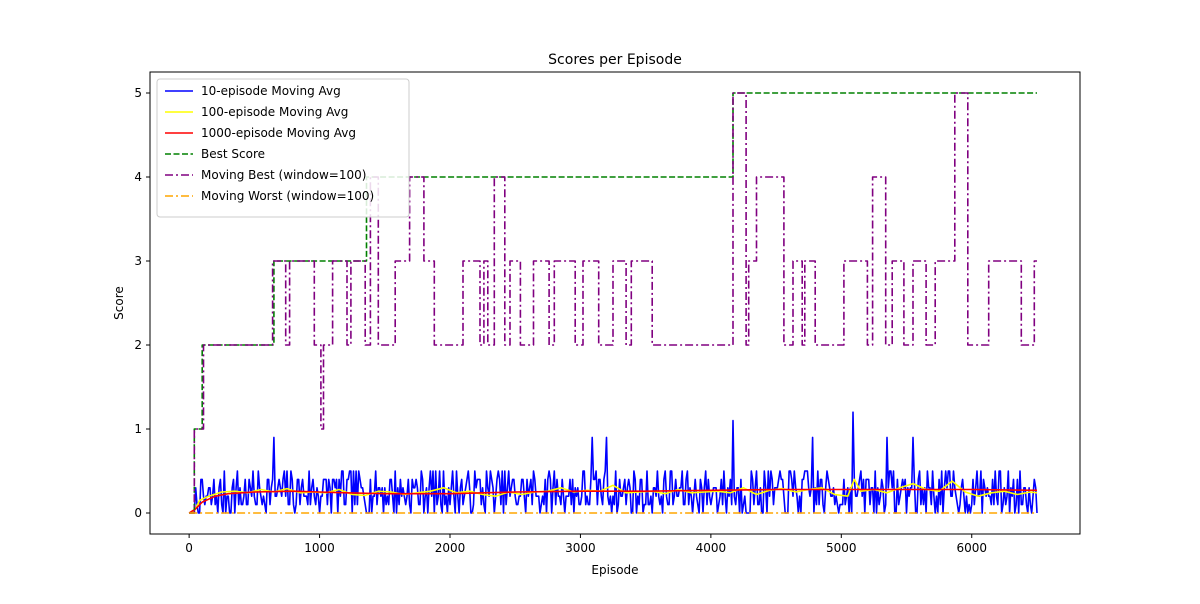  I want to click on chart-title: Scores per Episode, so click(615, 60).